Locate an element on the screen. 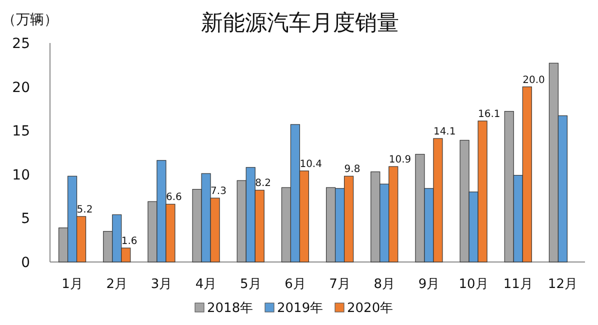 The height and width of the screenshot is (325, 598). x-tick-label: 12月 is located at coordinates (563, 284).